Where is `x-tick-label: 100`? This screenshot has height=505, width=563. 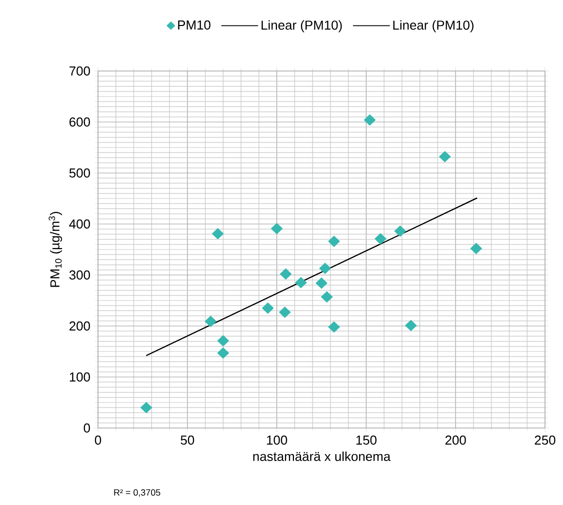
x-tick-label: 100 is located at coordinates (277, 440).